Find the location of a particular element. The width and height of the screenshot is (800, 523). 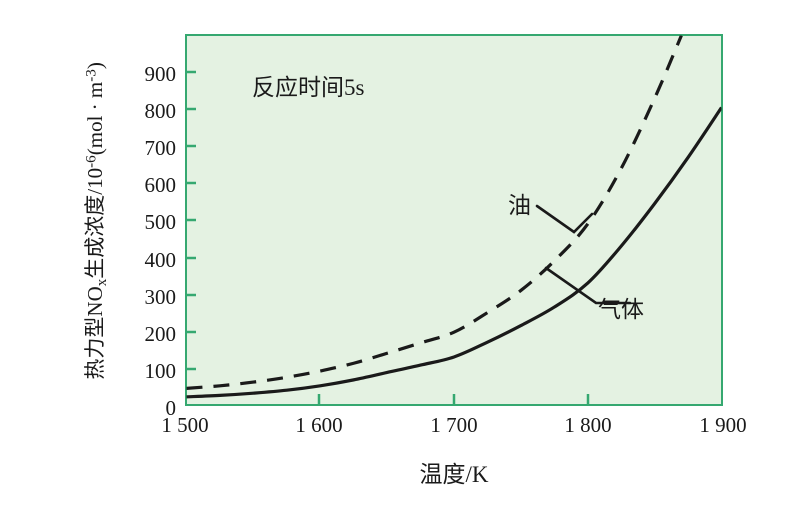

y-axis-title-sup2: -3 is located at coordinates (91, 75).